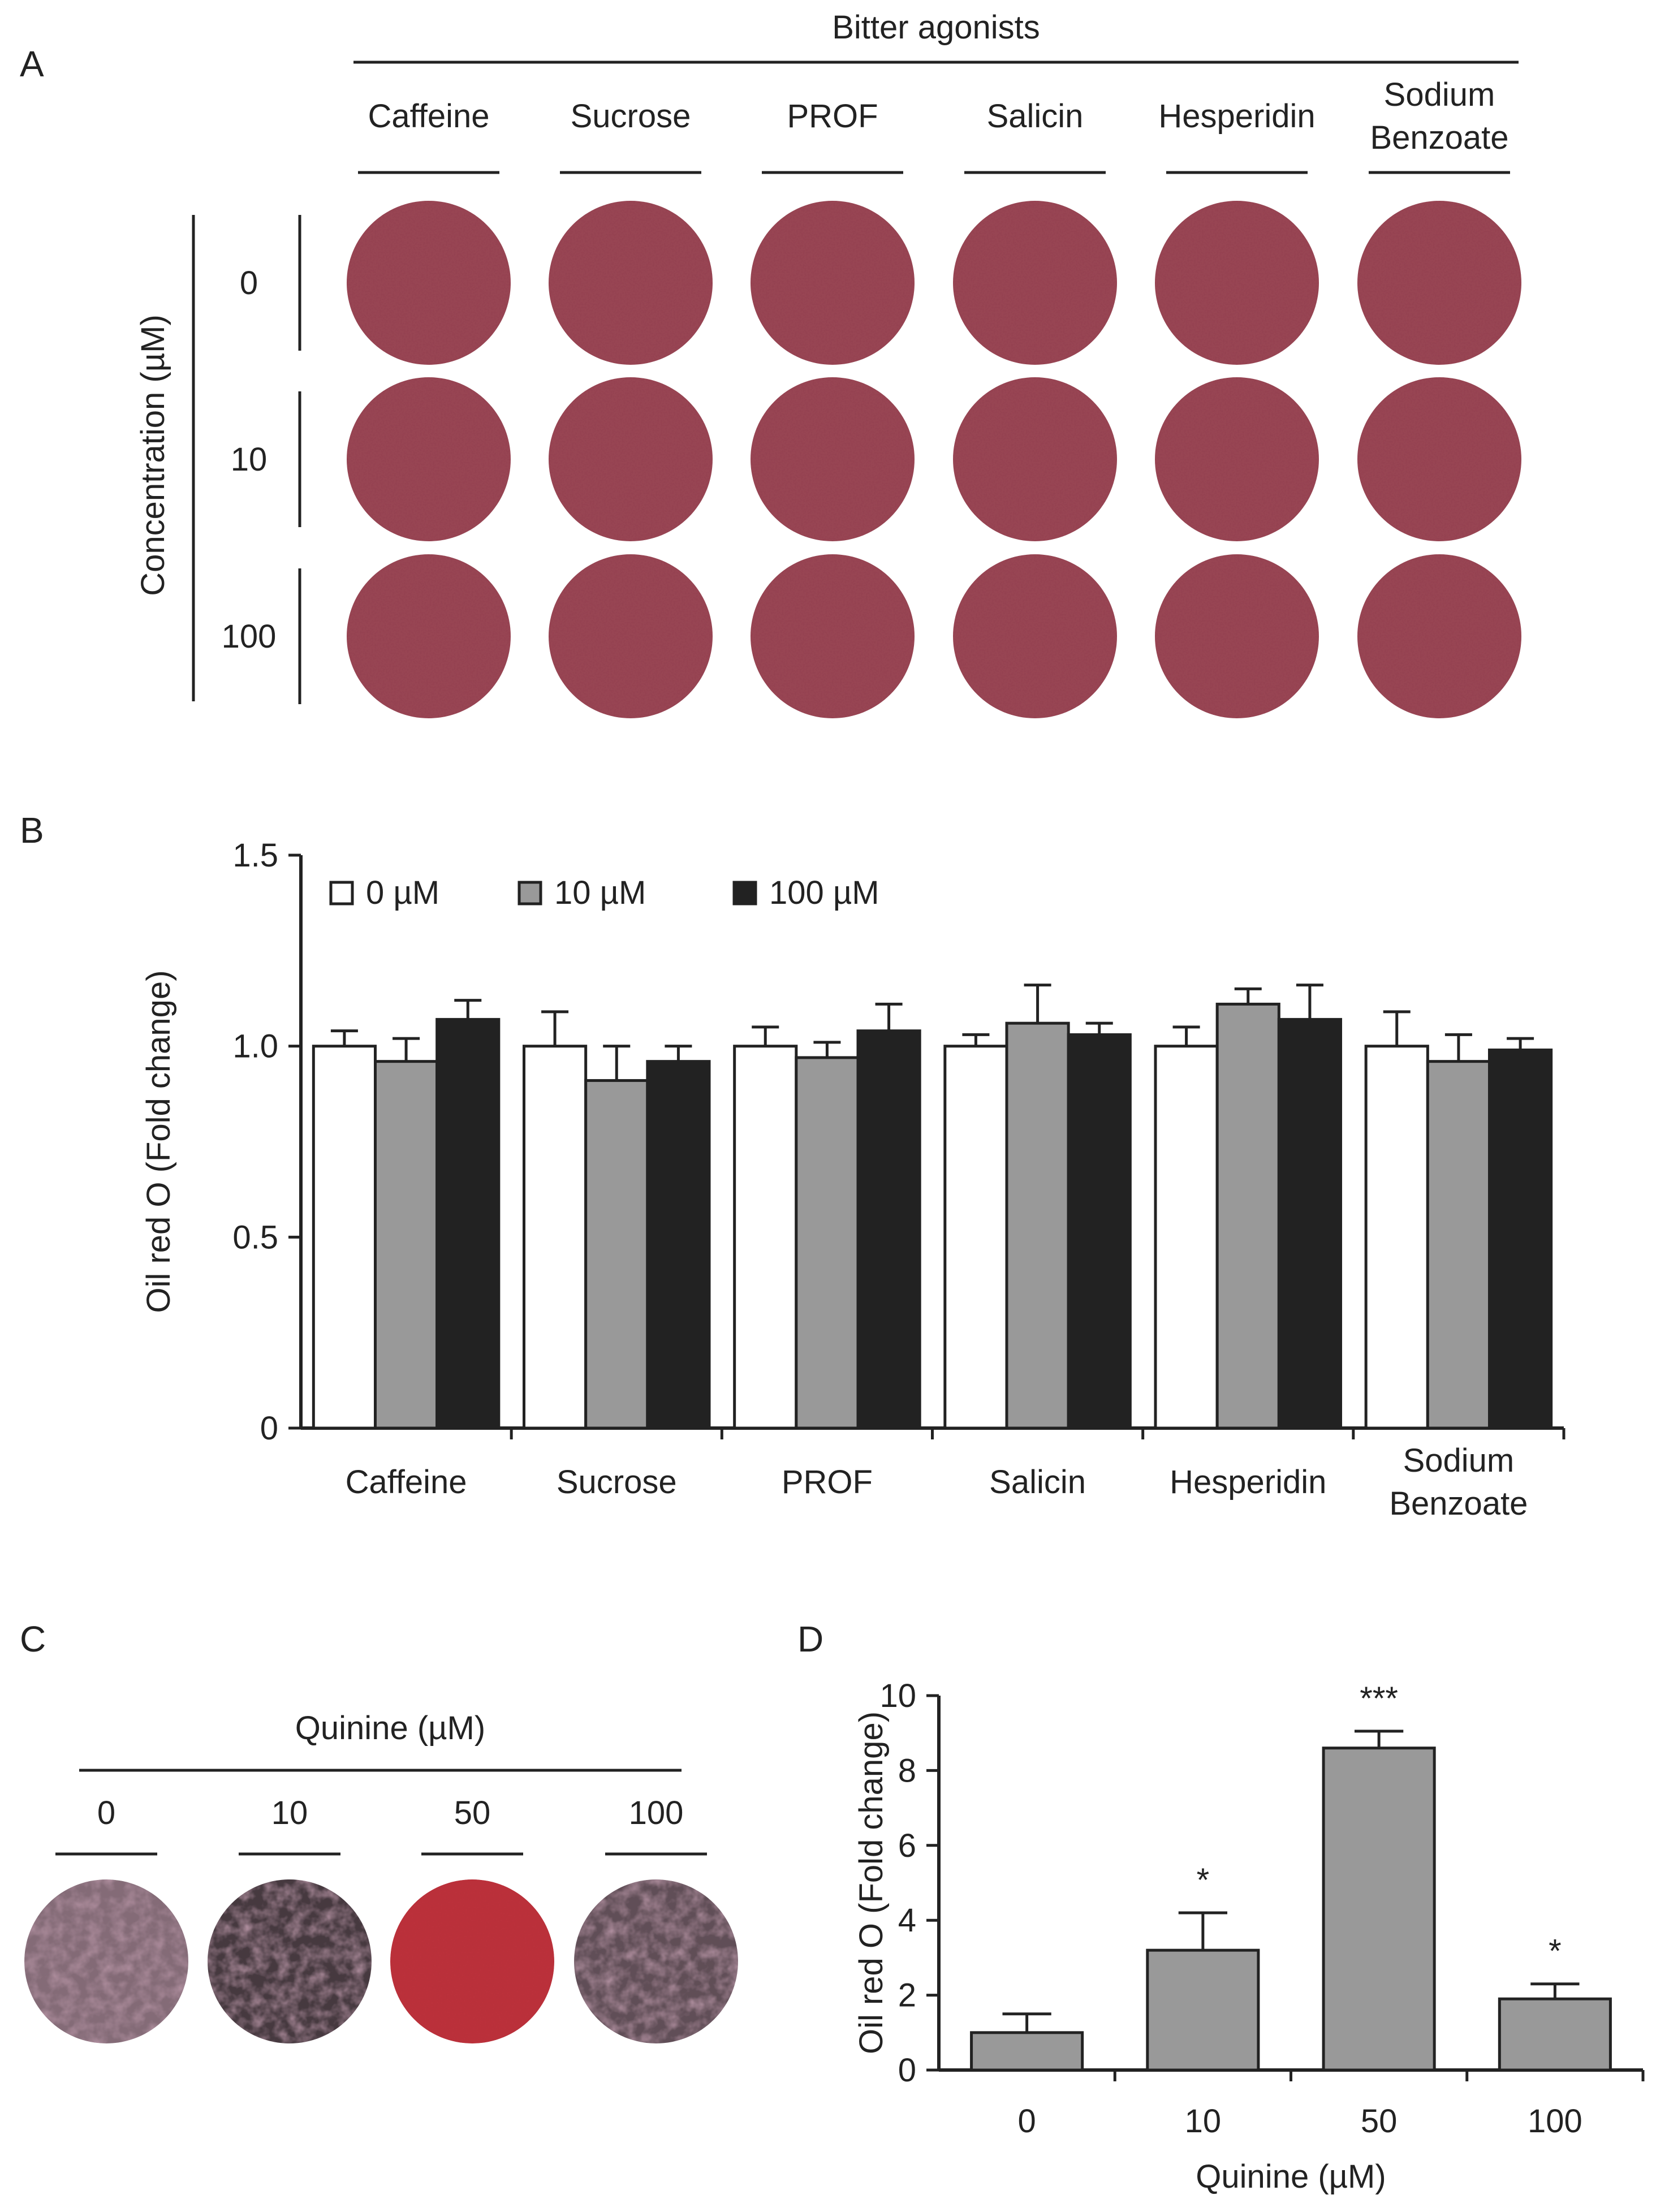  Describe the element at coordinates (1458, 1245) in the screenshot. I see `bar-sodium-benzoate-10-m` at that location.